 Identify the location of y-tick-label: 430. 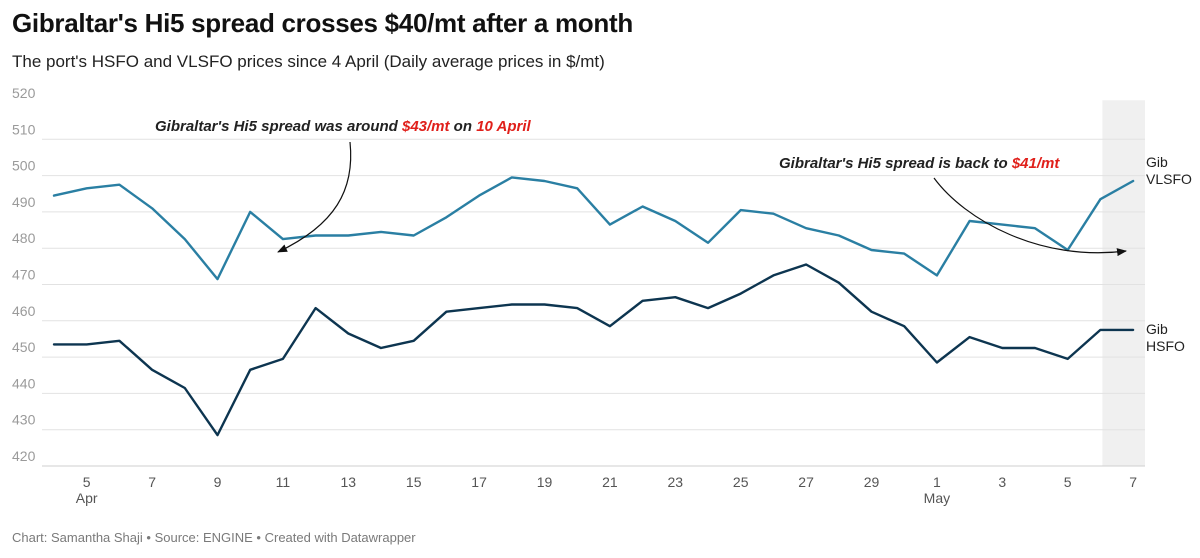
(24, 420).